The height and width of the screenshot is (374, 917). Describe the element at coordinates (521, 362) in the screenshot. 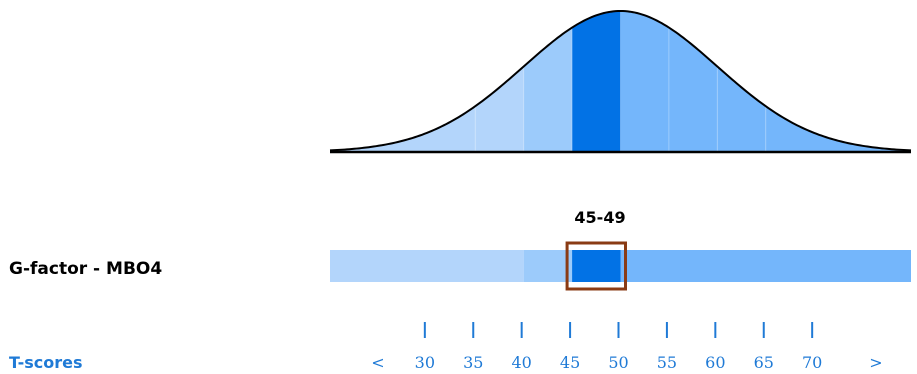

I see `tick-label-40: 40` at that location.